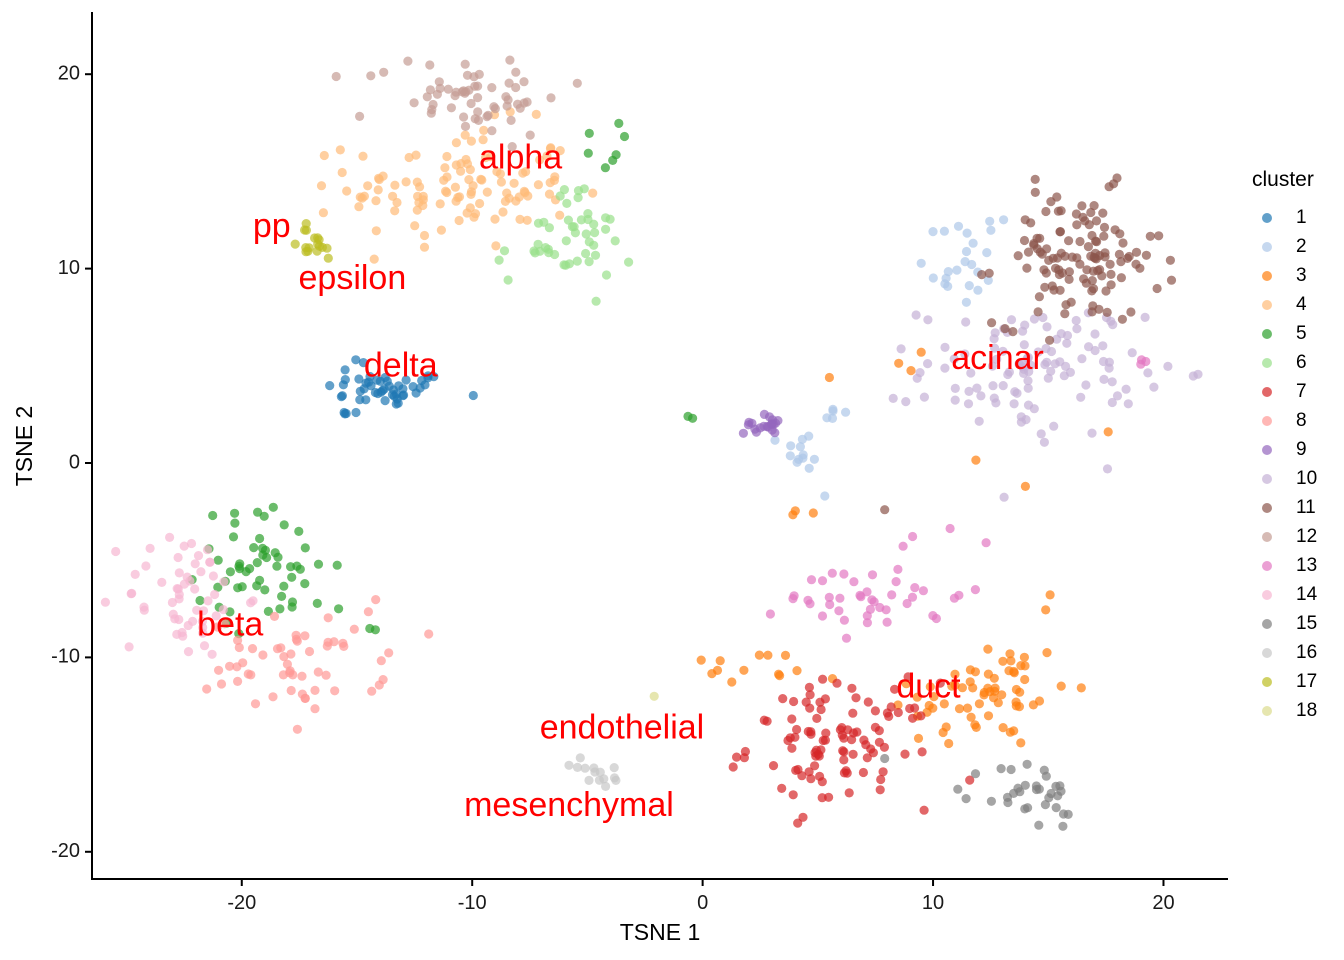 The width and height of the screenshot is (1344, 960). Describe the element at coordinates (1301, 449) in the screenshot. I see `legend-label-9: 9` at that location.